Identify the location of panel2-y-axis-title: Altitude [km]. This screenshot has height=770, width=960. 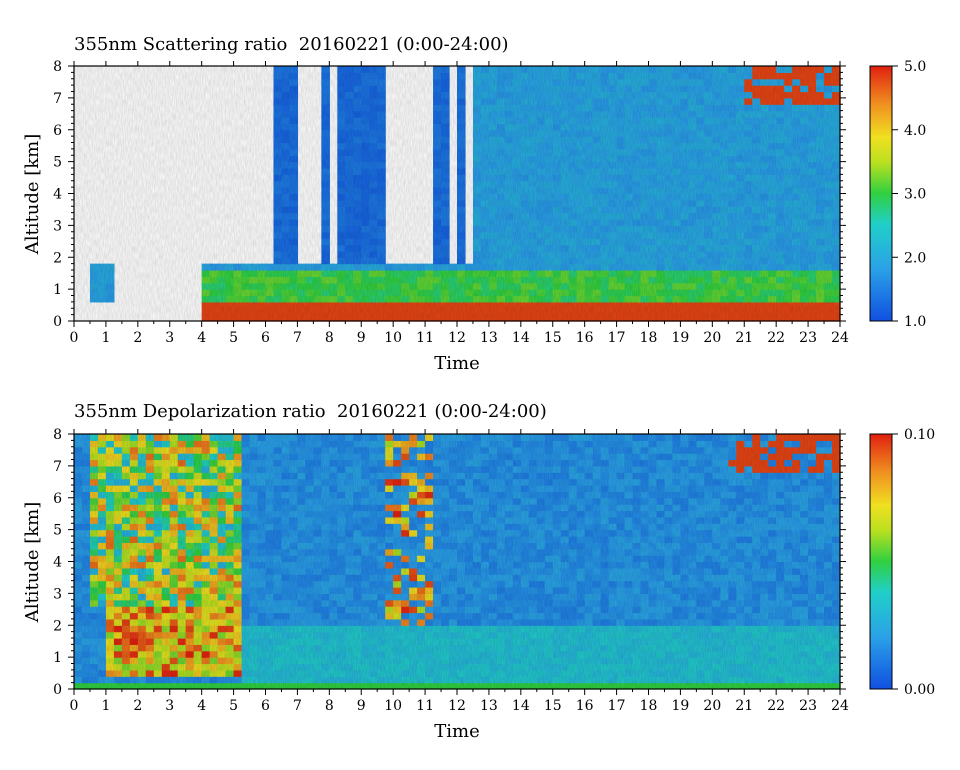
(32, 563).